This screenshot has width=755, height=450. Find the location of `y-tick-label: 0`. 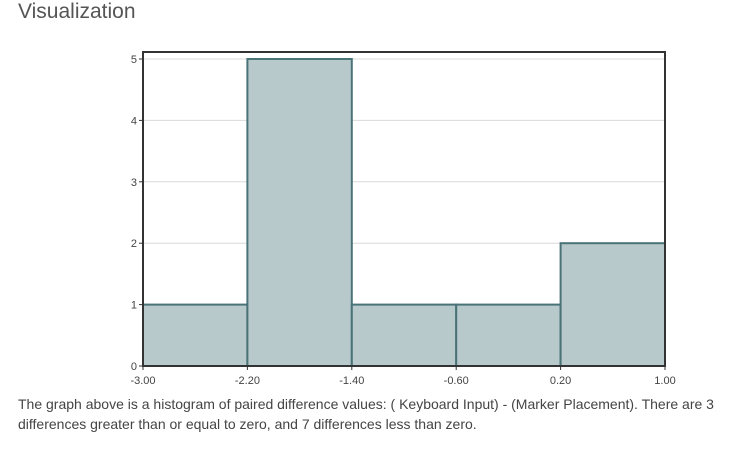

y-tick-label: 0 is located at coordinates (134, 367).